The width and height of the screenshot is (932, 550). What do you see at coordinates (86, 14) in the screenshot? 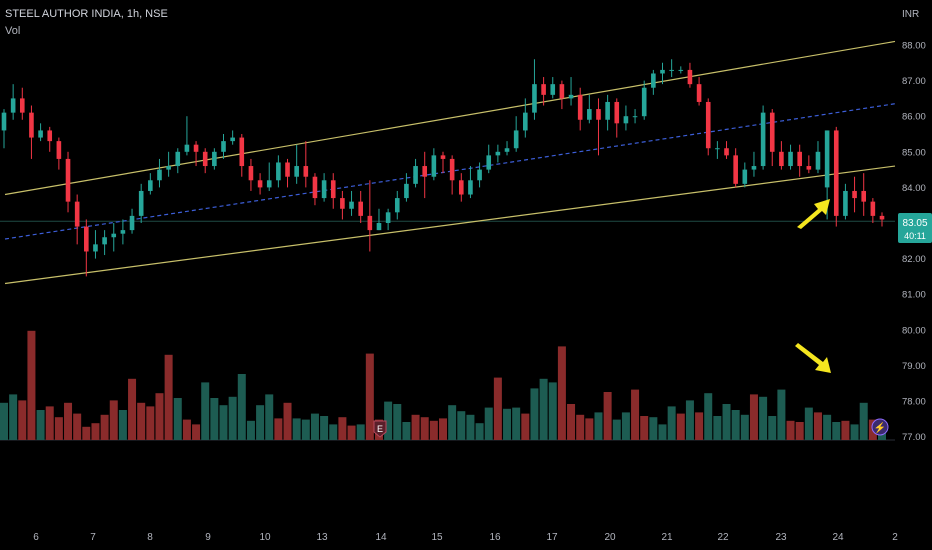
I see `symbol-title: STEEL AUTHOR INDIA, 1h, NSE` at bounding box center [86, 14].